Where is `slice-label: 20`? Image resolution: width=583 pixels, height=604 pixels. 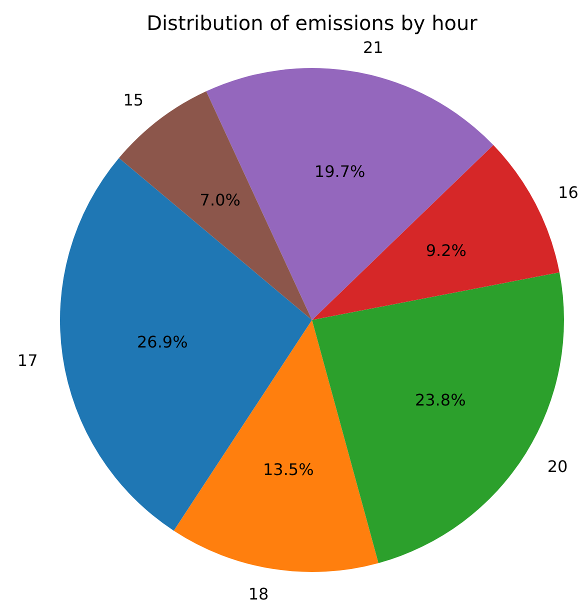 slice-label: 20 is located at coordinates (557, 466).